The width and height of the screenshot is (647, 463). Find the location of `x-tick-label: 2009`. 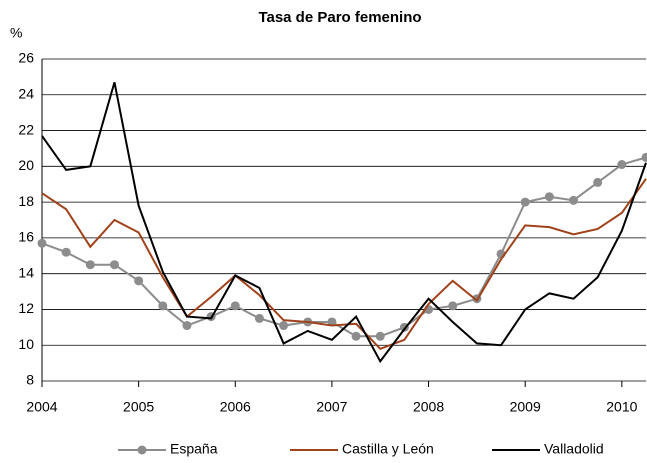

x-tick-label: 2009 is located at coordinates (525, 407).